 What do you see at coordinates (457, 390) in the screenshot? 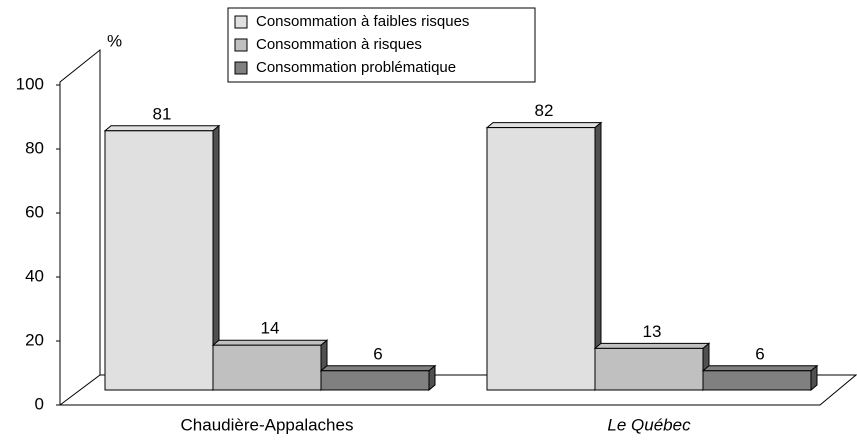
I see `floor` at bounding box center [457, 390].